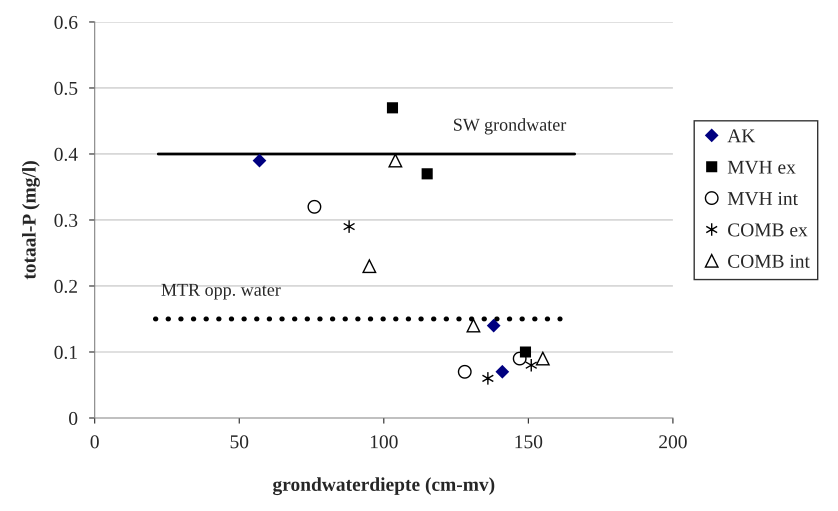 Image resolution: width=838 pixels, height=511 pixels. I want to click on x-tick-label: 150, so click(528, 441).